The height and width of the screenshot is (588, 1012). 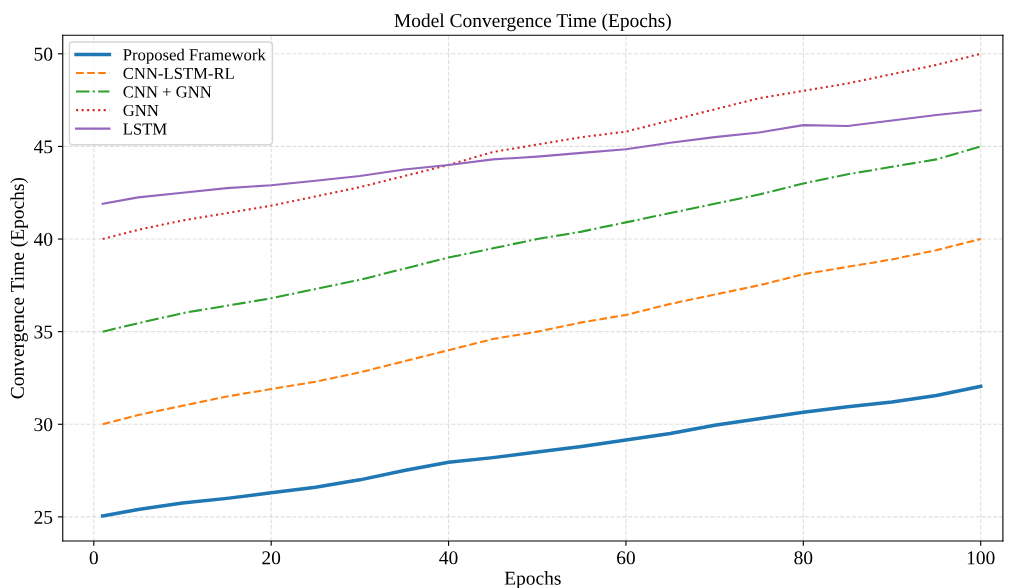 I want to click on x-tick-label: 60, so click(x=626, y=558).